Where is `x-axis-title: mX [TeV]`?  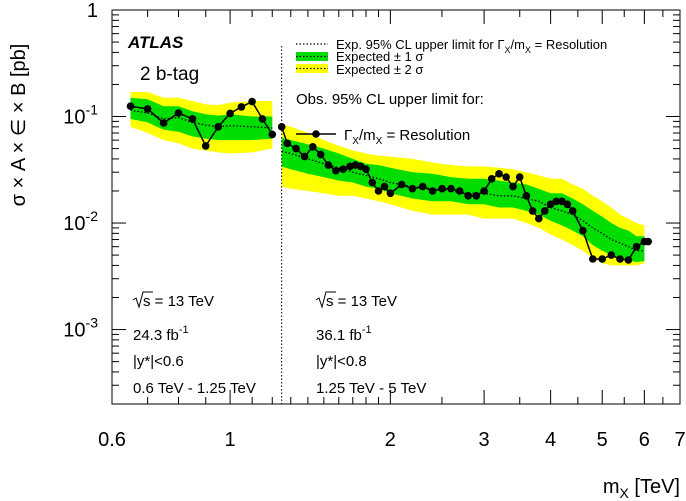
x-axis-title: mX [TeV] is located at coordinates (641, 488).